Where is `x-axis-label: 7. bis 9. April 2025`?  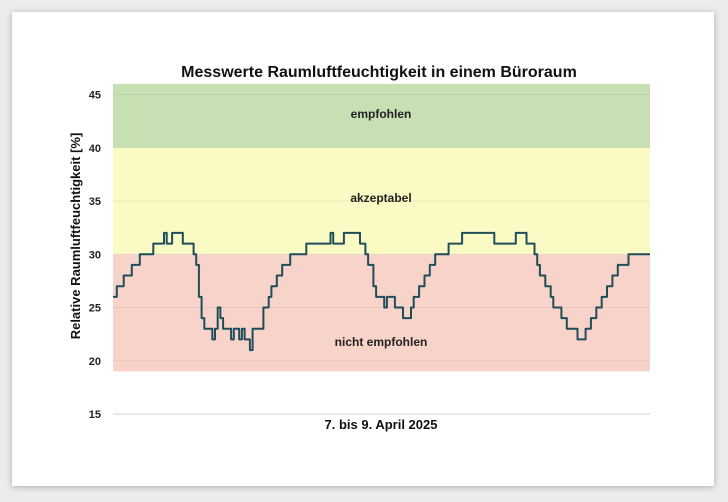
x-axis-label: 7. bis 9. April 2025 is located at coordinates (381, 424).